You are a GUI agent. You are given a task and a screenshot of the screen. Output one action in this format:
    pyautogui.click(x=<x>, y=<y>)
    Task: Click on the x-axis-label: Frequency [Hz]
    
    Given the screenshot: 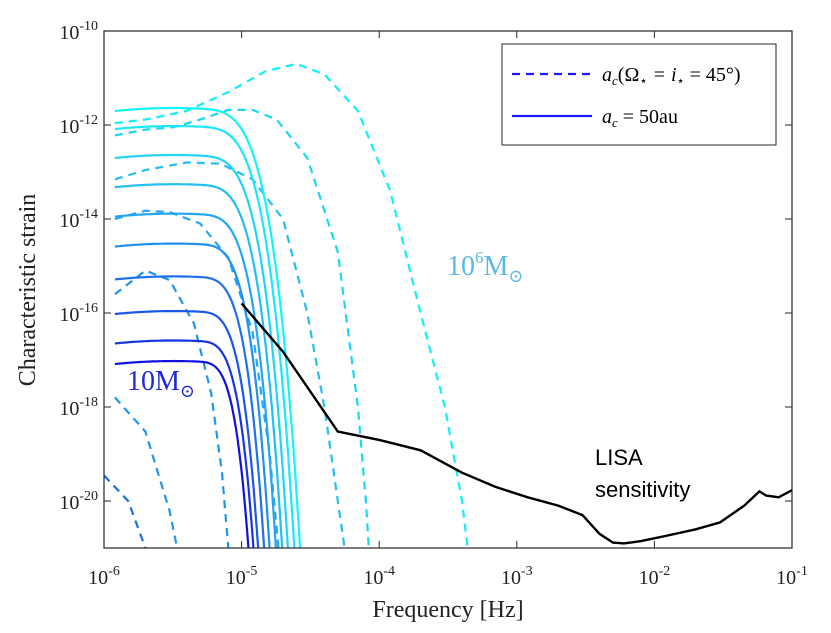 What is the action you would take?
    pyautogui.click(x=447, y=610)
    